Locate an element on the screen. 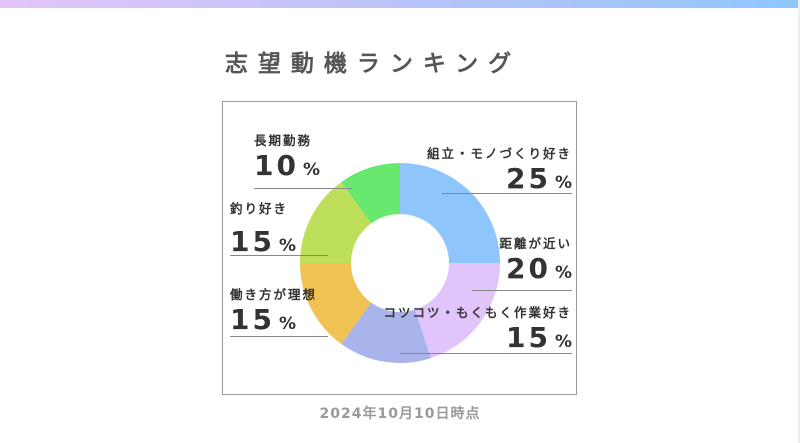  leader-line-steady-work is located at coordinates (486, 353).